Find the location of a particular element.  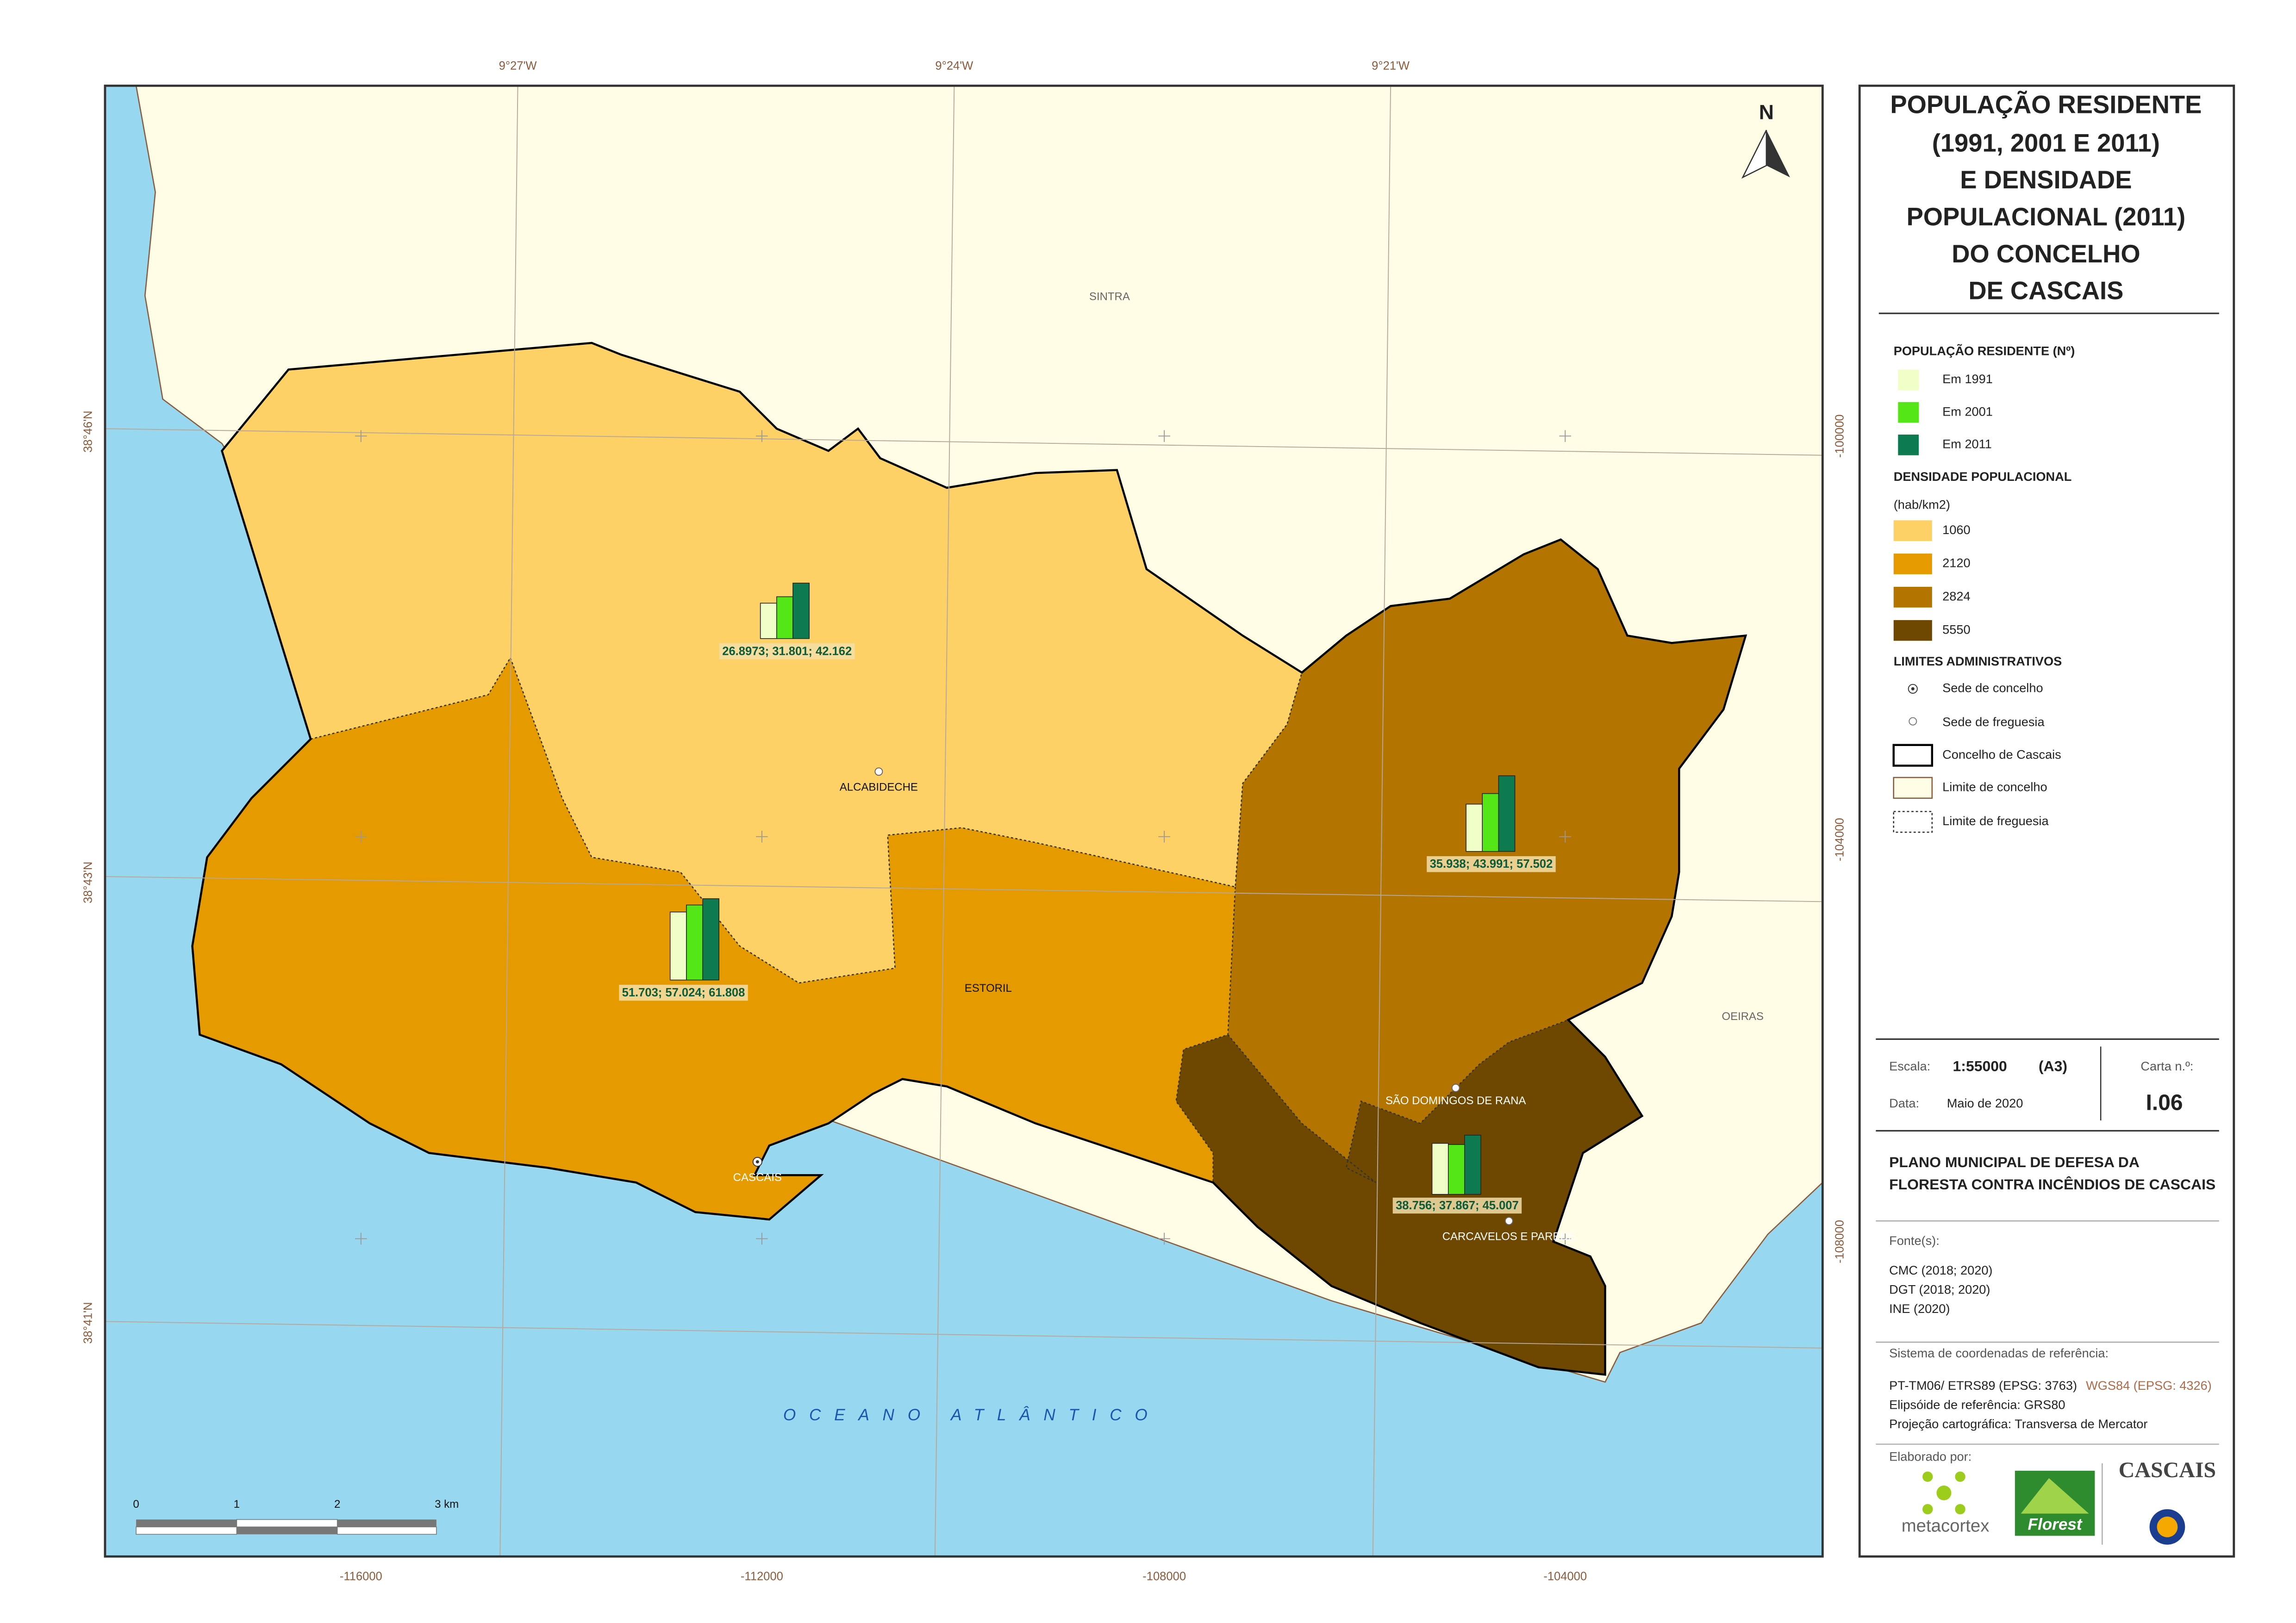

date: Maio de 2020 is located at coordinates (1985, 1103).